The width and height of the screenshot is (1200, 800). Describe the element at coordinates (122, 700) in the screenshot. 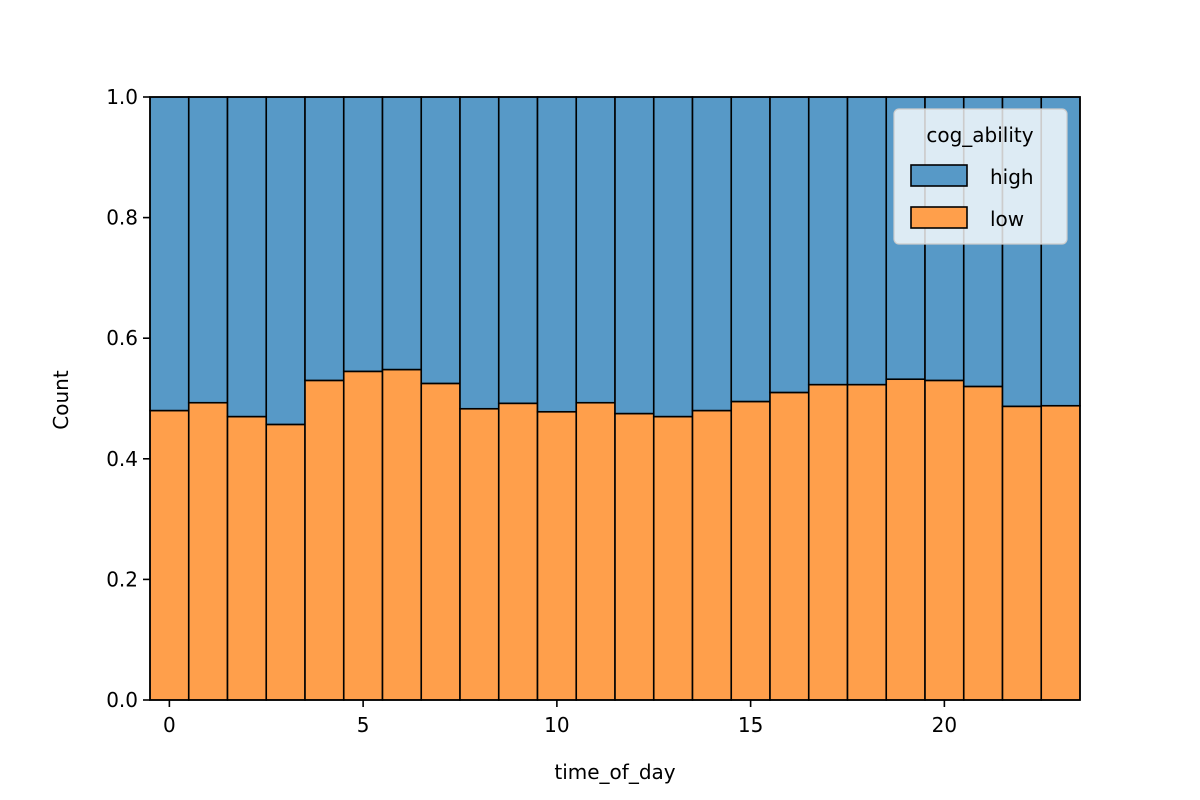

I see `y-tick-label-0: 0.0` at that location.